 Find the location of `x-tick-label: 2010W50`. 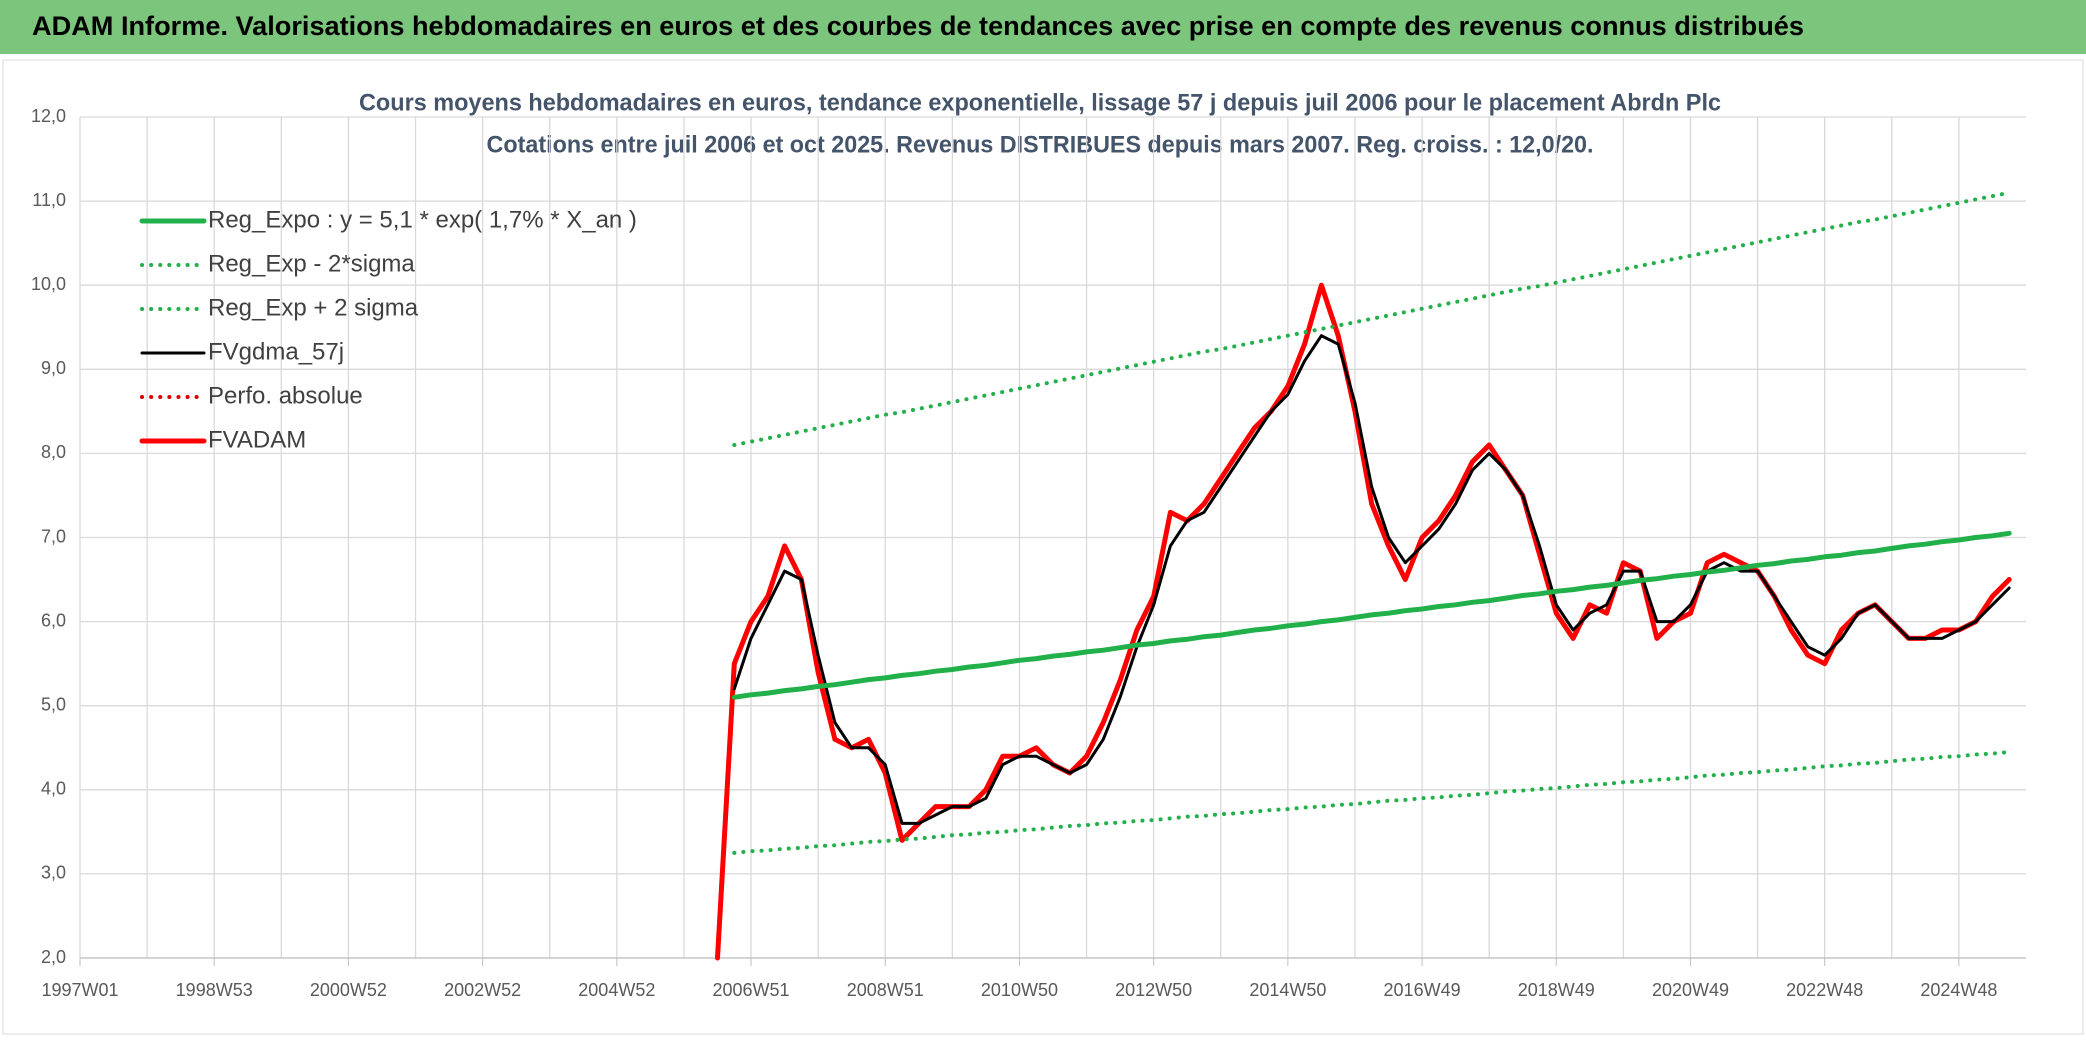

x-tick-label: 2010W50 is located at coordinates (1019, 990).